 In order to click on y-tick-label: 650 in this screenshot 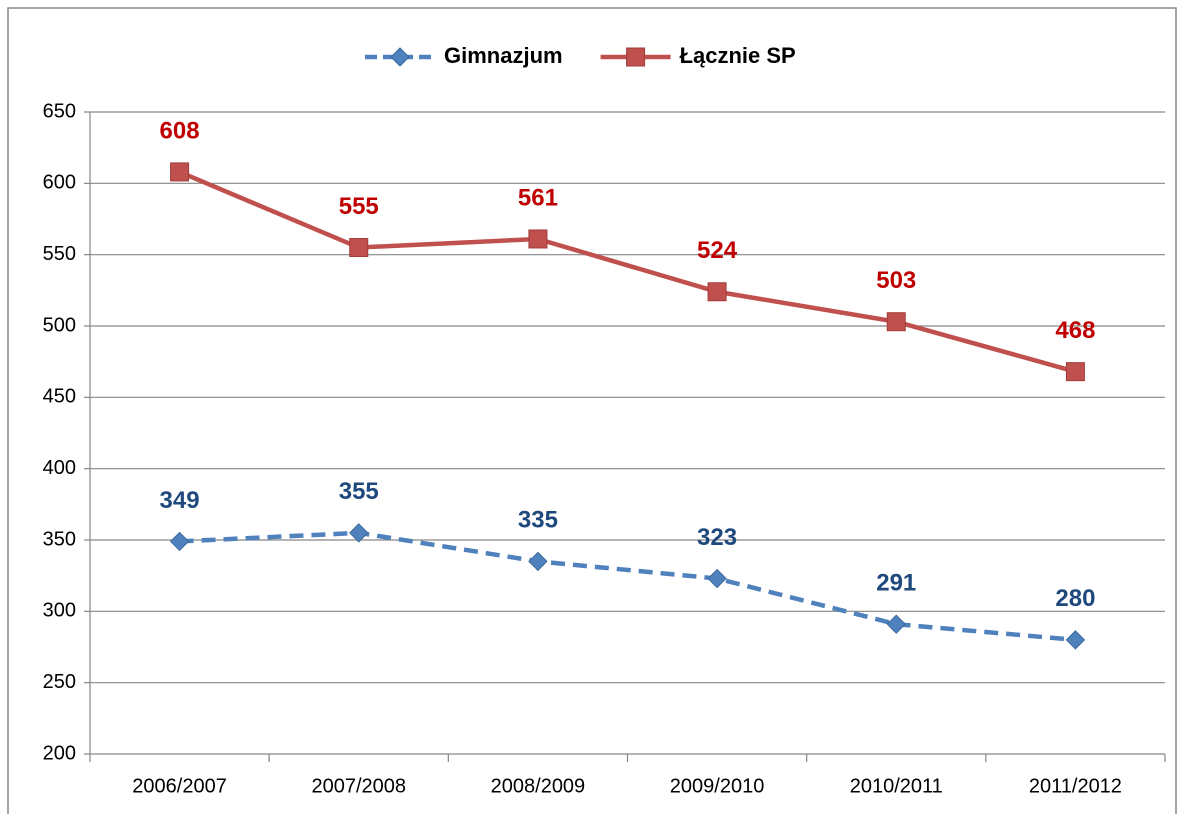, I will do `click(59, 111)`.